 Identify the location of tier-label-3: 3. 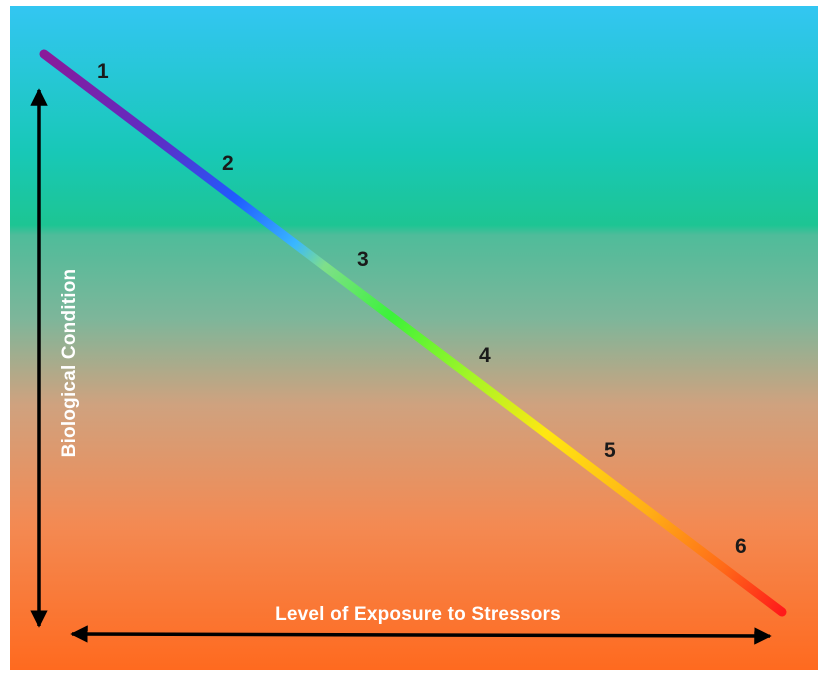
(363, 259).